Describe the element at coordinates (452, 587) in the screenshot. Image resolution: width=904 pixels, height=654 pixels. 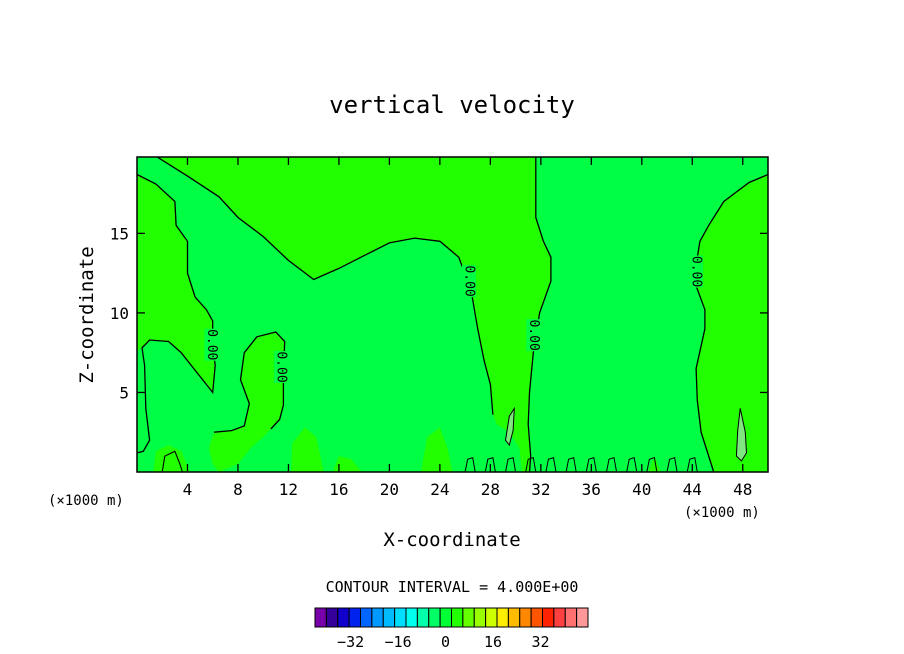
I see `contour-interval-text: CONTOUR INTERVAL = 4.000E+00` at that location.